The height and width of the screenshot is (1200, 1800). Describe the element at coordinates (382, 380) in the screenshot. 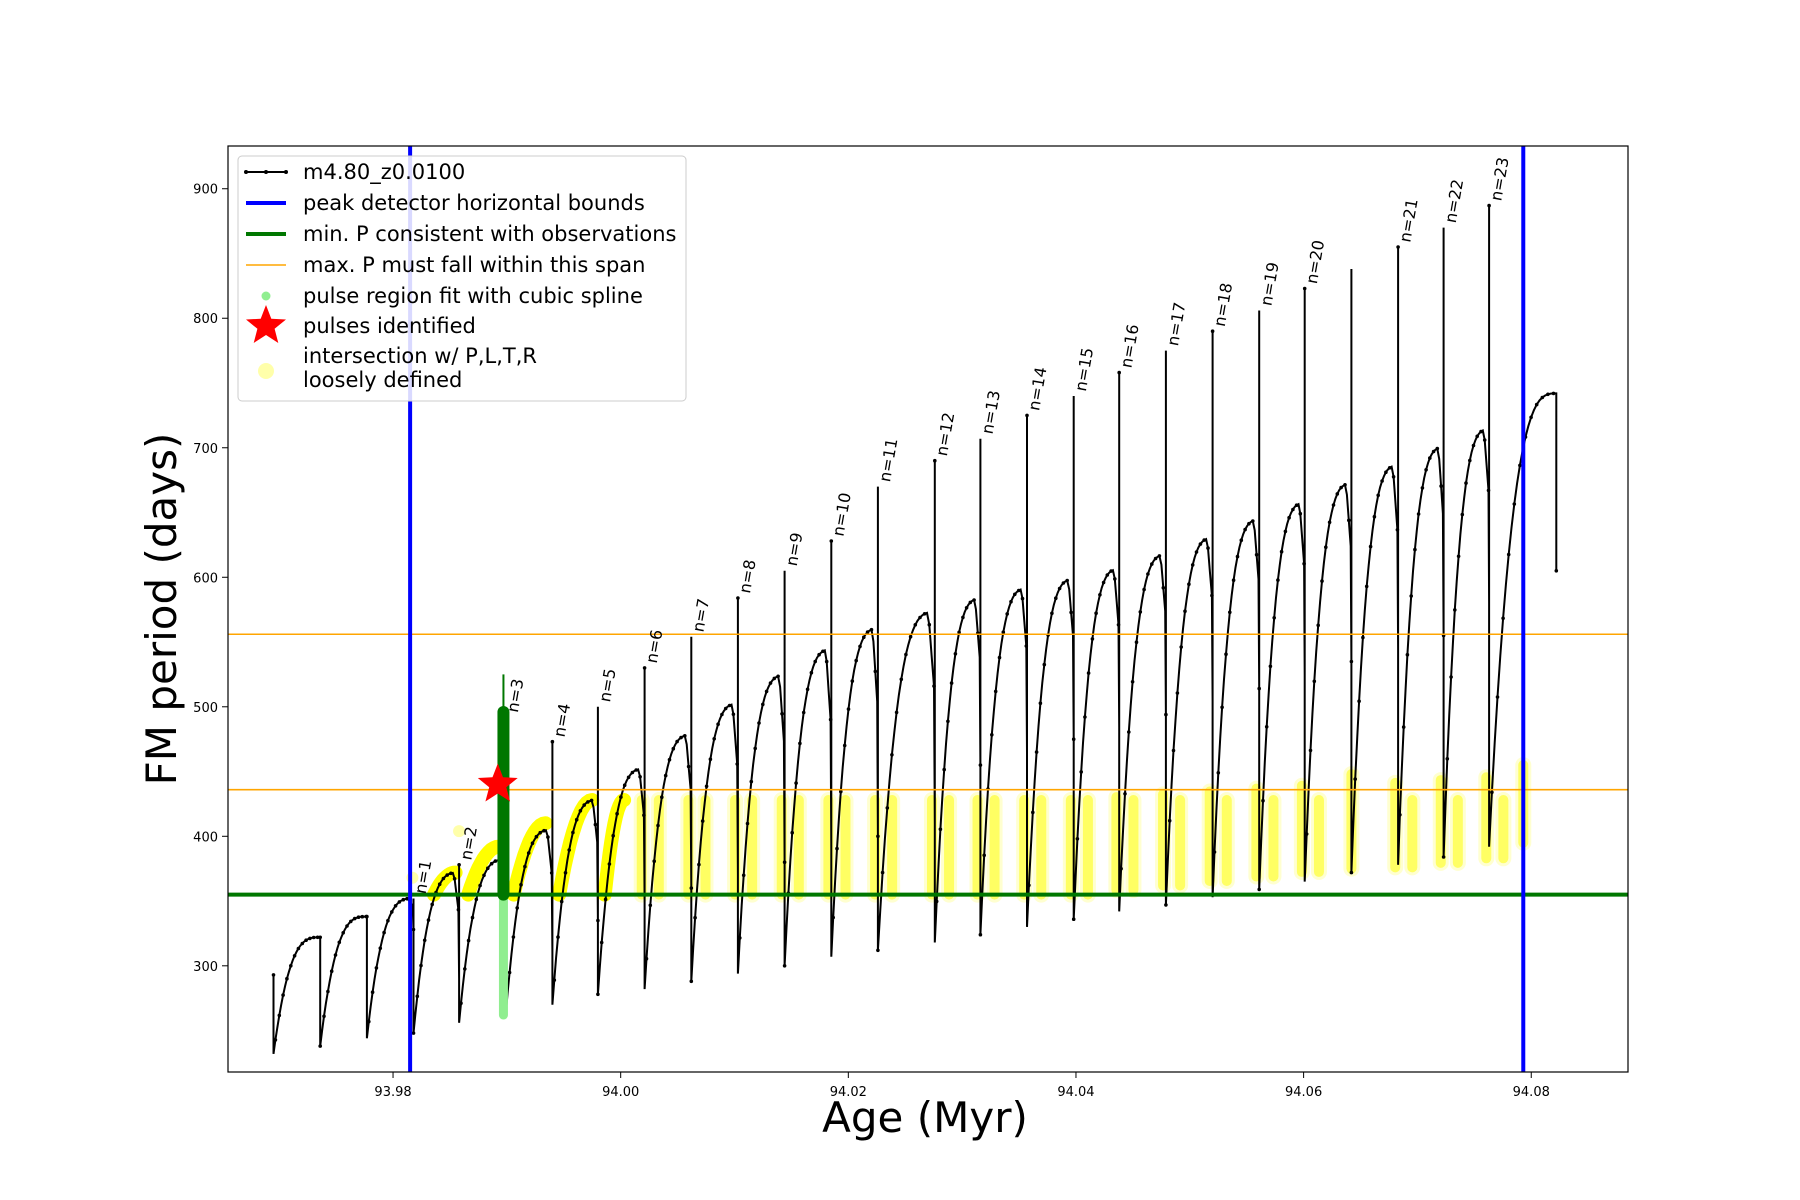

I see `legend-label: loosely defined` at that location.